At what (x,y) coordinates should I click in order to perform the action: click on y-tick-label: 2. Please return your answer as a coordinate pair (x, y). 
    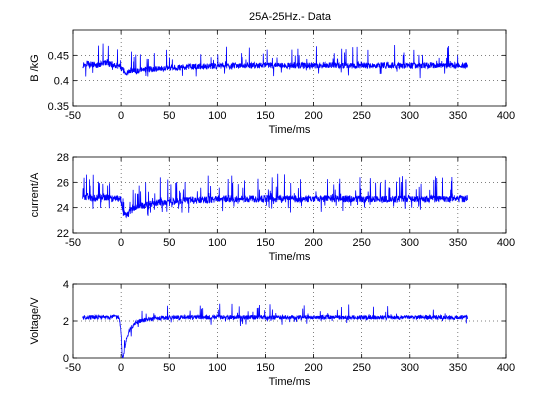
    Looking at the image, I should click on (66, 322).